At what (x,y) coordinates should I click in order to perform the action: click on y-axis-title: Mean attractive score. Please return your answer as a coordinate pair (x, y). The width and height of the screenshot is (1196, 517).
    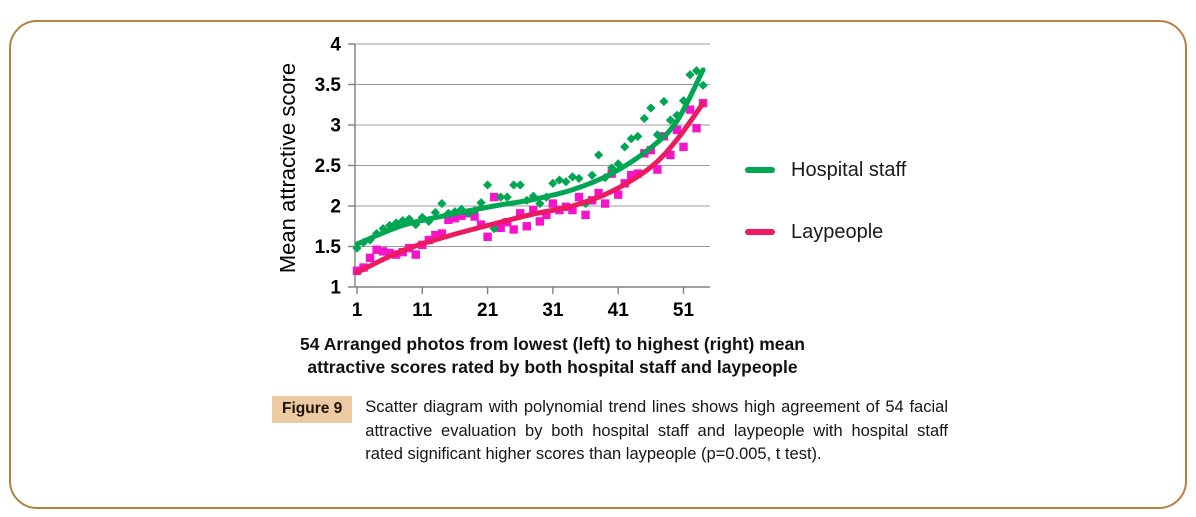
    Looking at the image, I should click on (290, 168).